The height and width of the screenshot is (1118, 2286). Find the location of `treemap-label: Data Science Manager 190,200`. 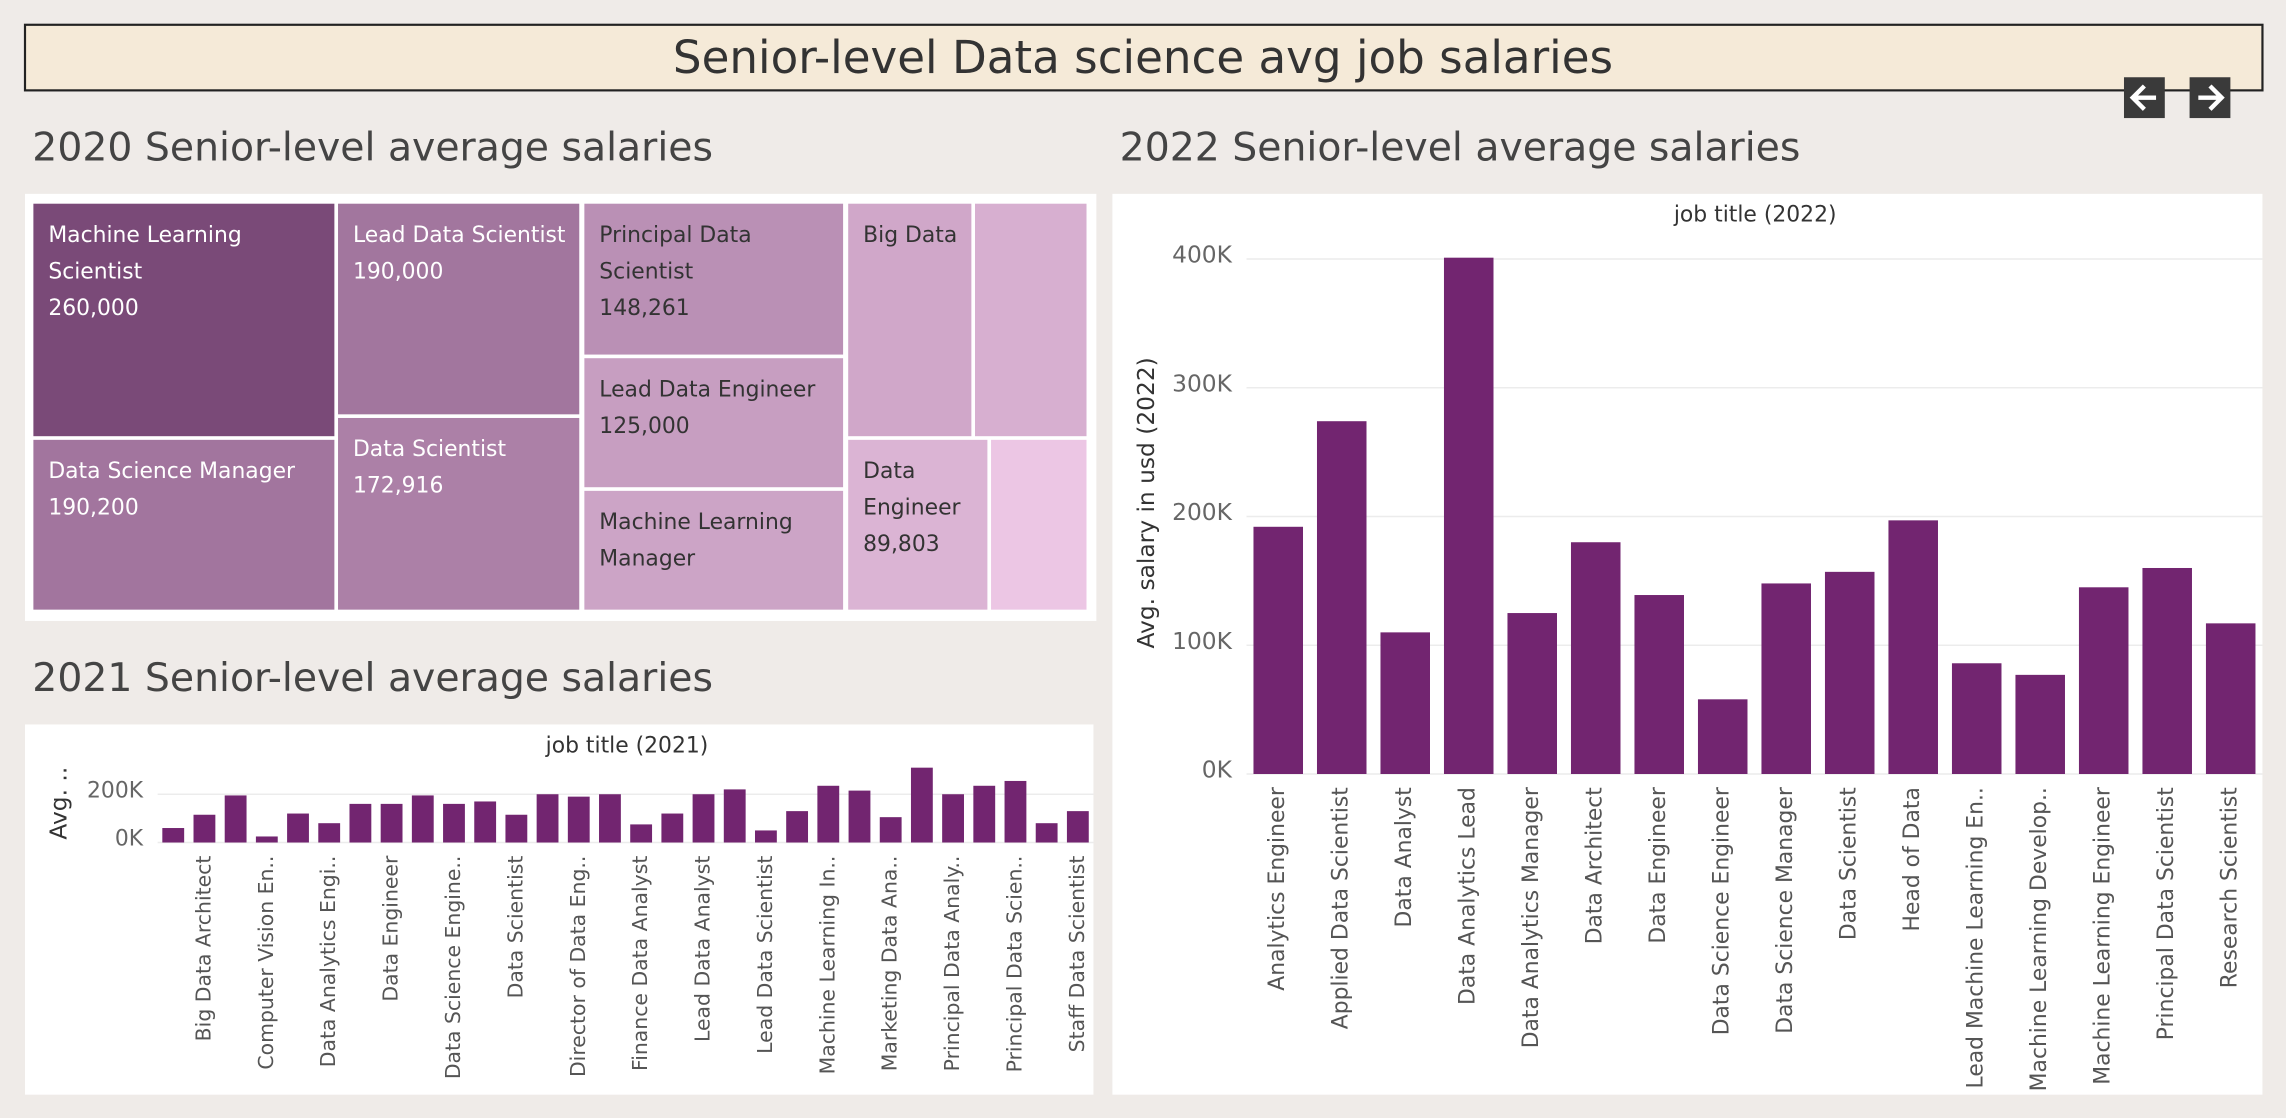

treemap-label: Data Science Manager 190,200 is located at coordinates (183, 525).